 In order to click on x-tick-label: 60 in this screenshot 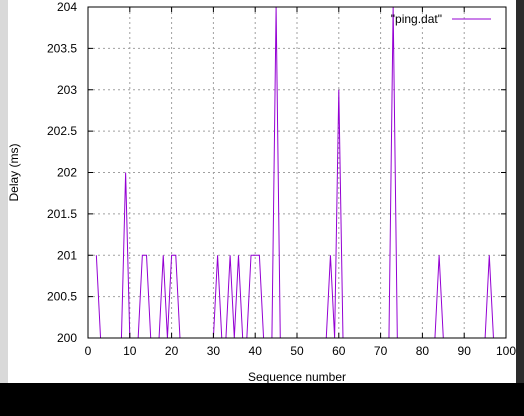, I will do `click(339, 351)`.